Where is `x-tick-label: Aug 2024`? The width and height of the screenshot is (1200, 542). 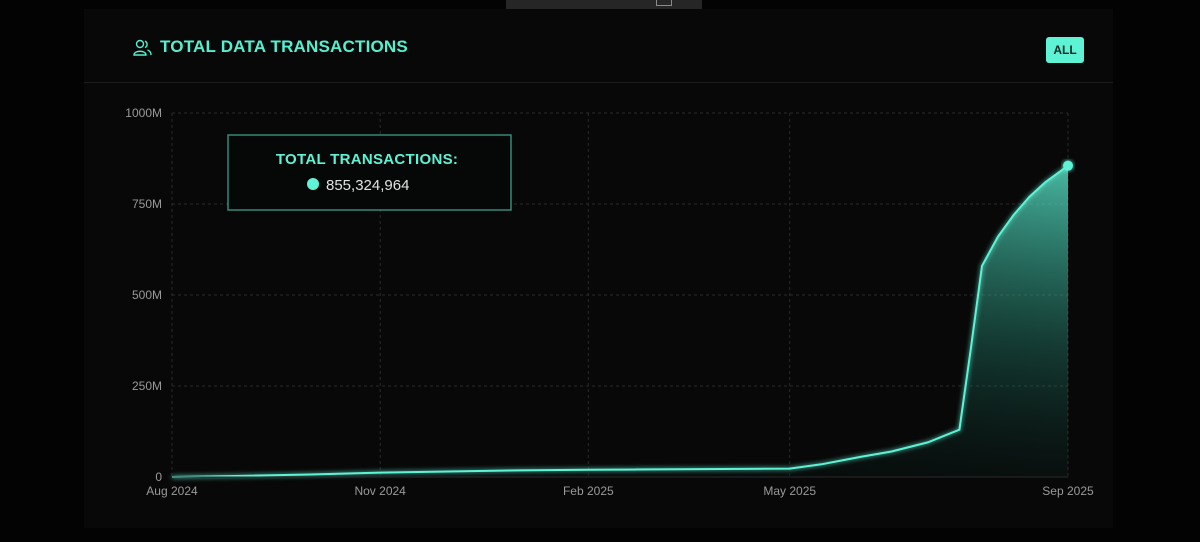 x-tick-label: Aug 2024 is located at coordinates (172, 491).